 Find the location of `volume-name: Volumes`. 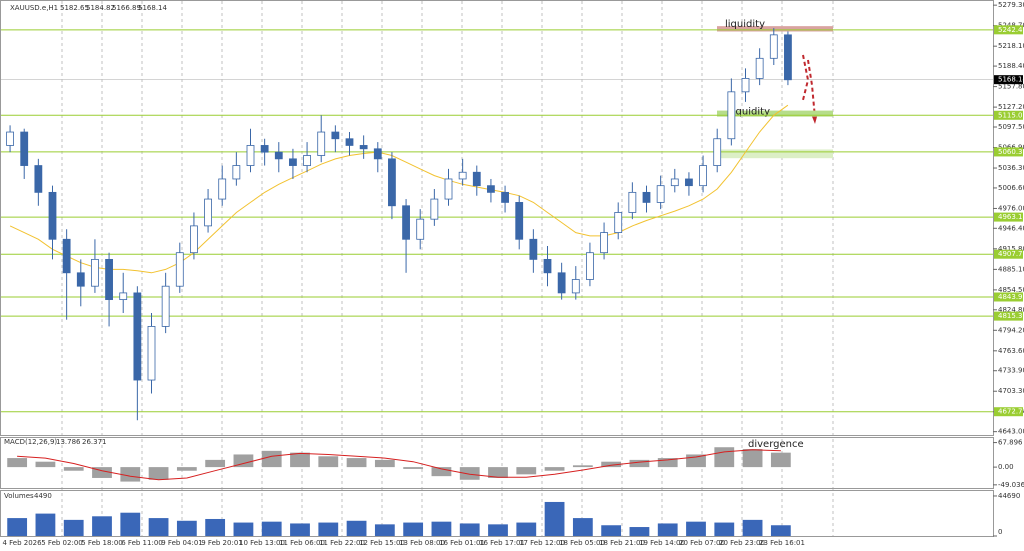

volume-name: Volumes is located at coordinates (19, 496).